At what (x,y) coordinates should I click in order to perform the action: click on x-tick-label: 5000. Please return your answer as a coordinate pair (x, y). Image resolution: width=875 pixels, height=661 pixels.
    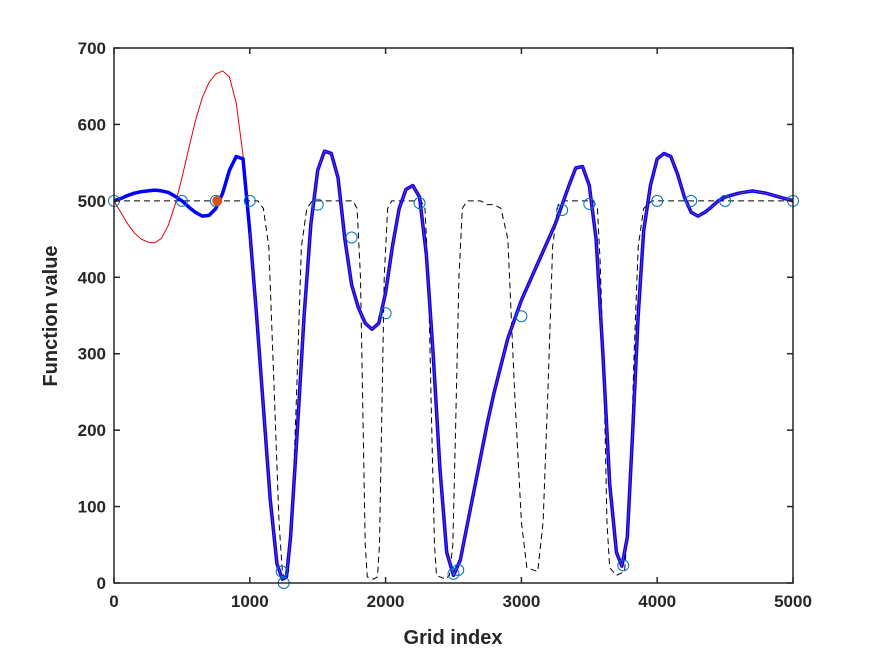
    Looking at the image, I should click on (793, 601).